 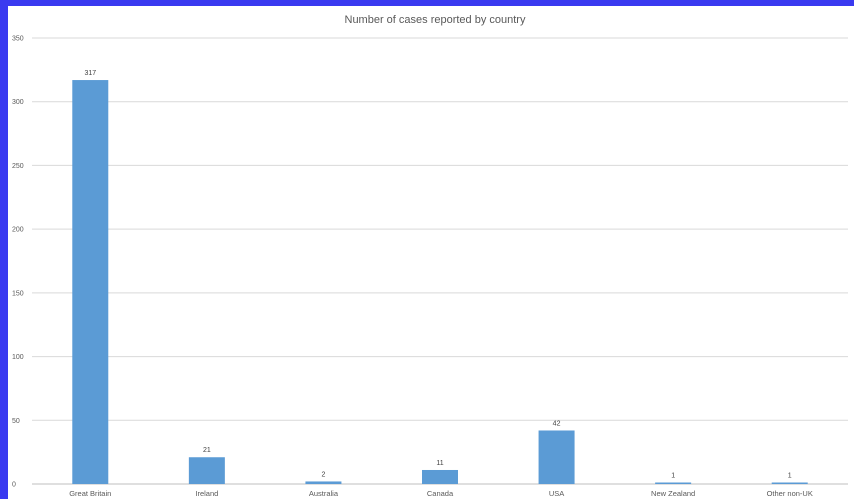 I want to click on x-tick-label: Canada, so click(x=440, y=493).